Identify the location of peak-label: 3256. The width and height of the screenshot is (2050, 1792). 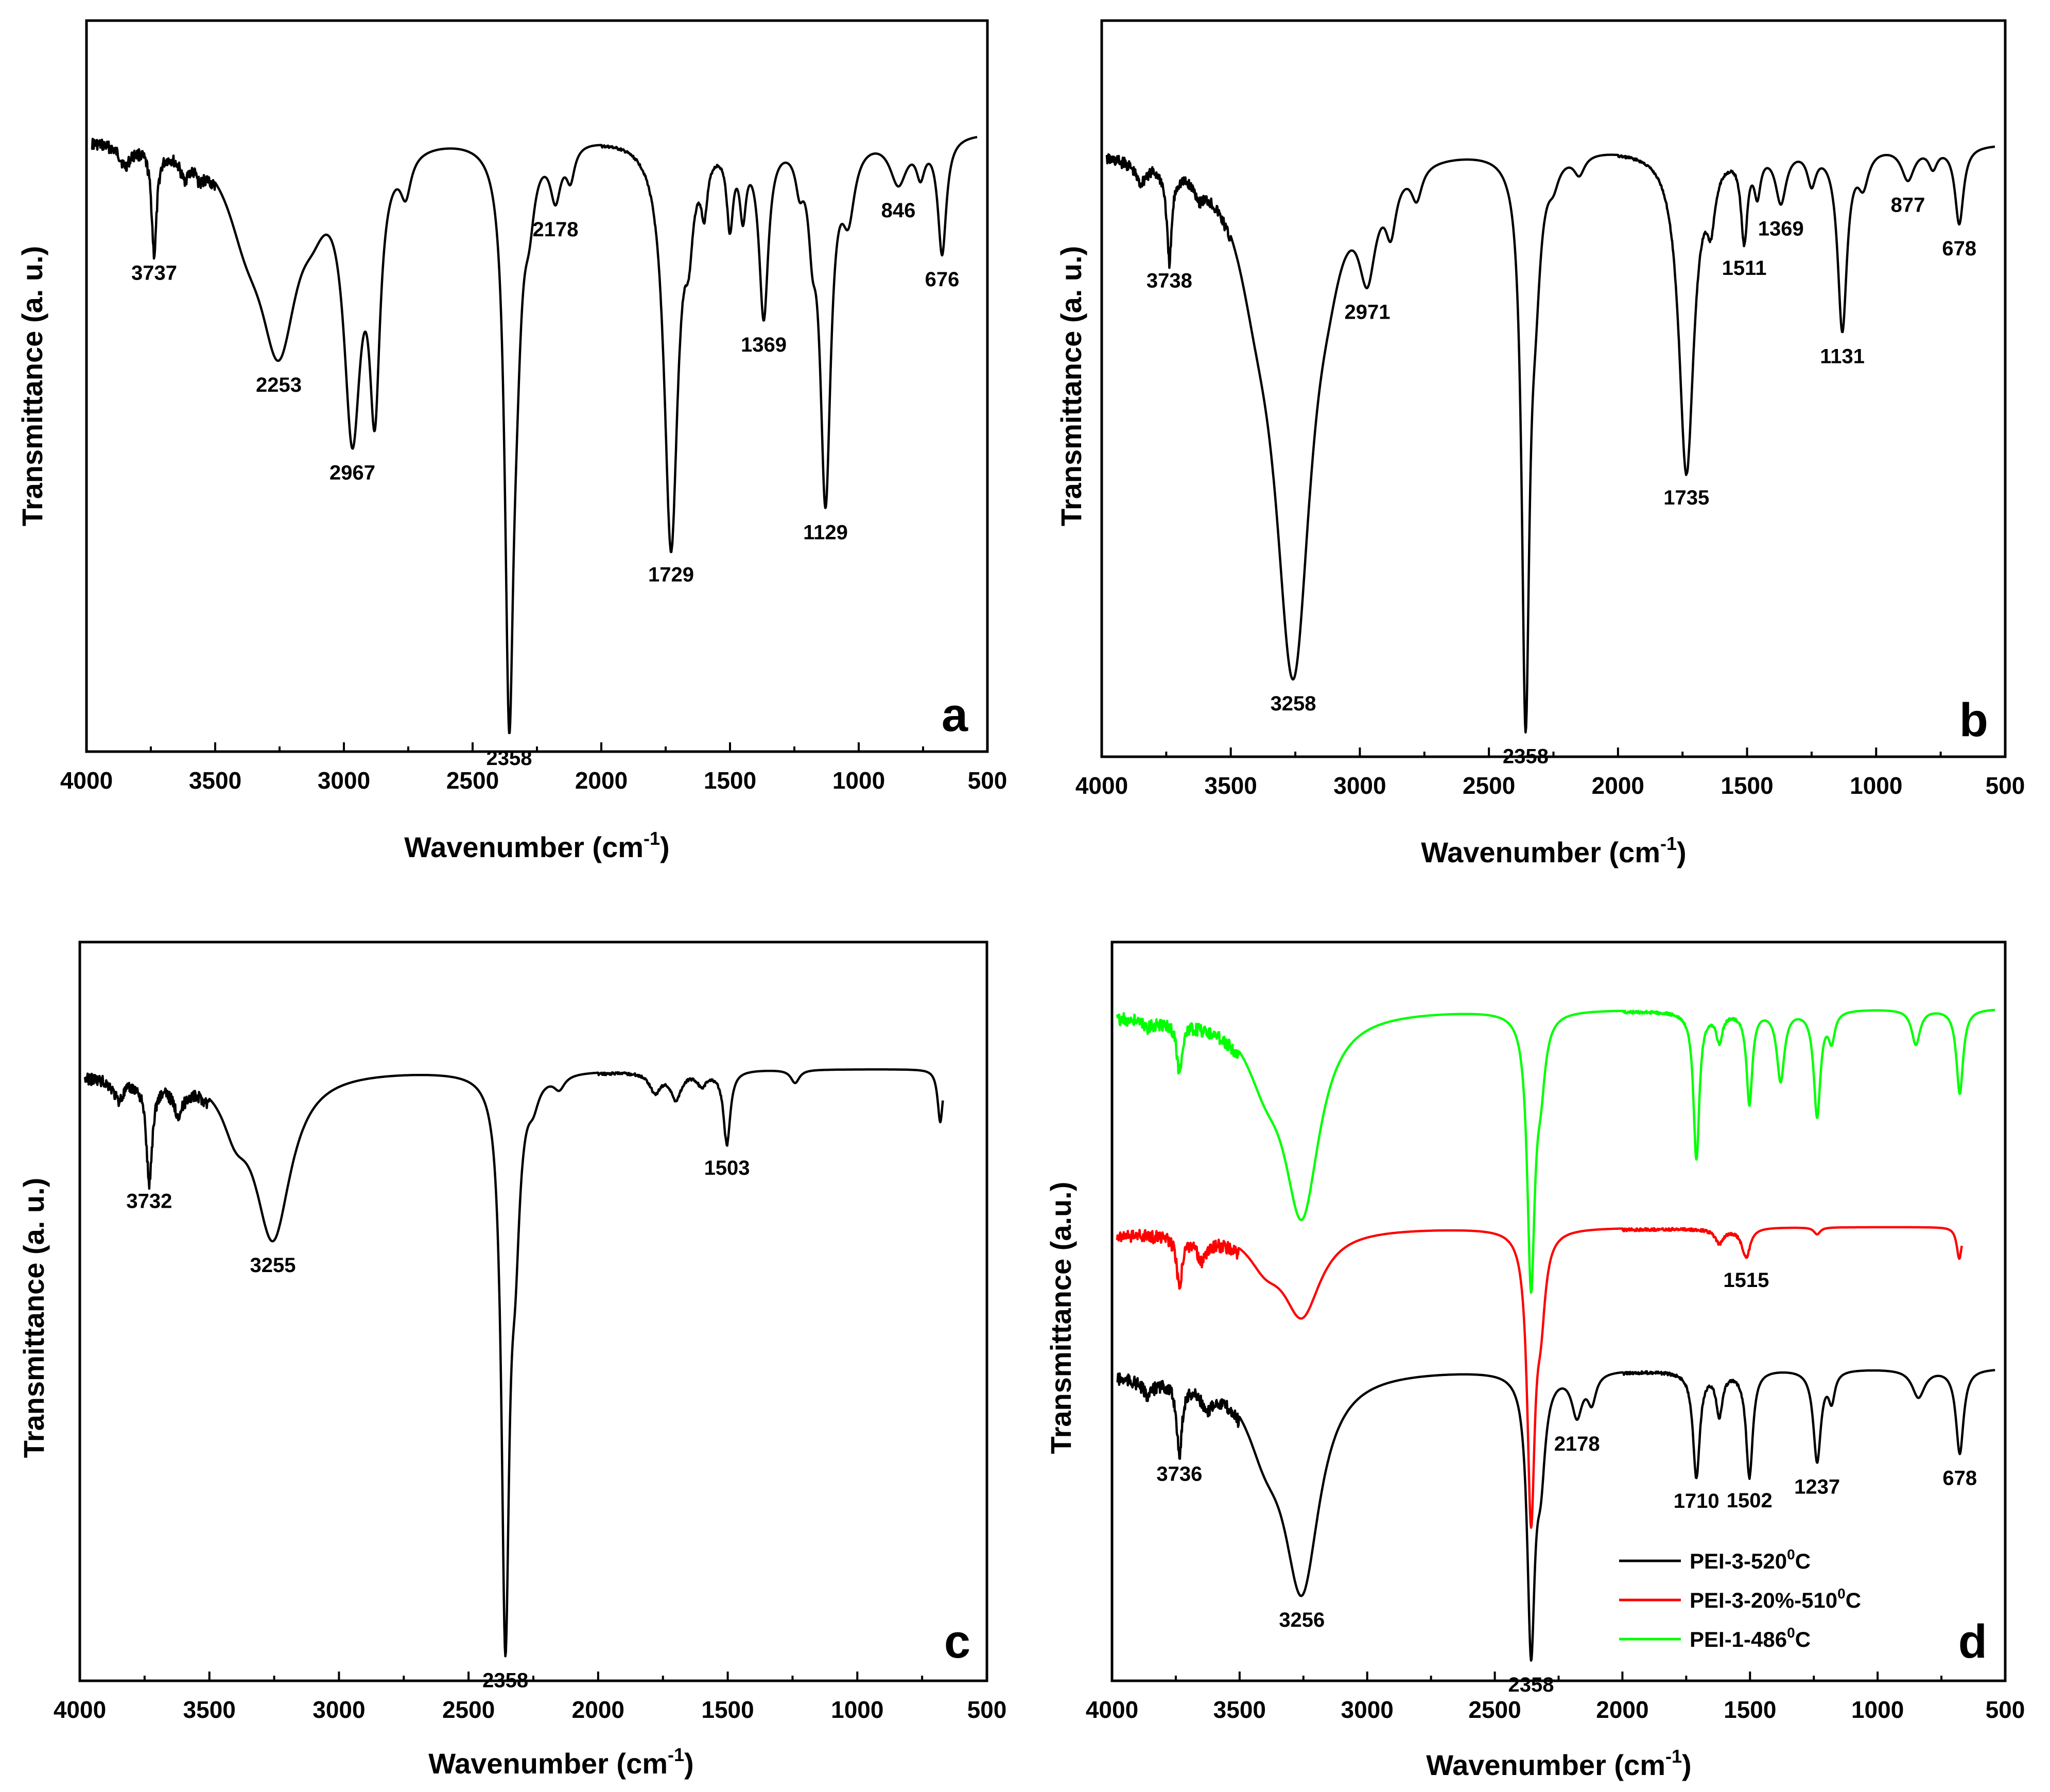
(1302, 1620).